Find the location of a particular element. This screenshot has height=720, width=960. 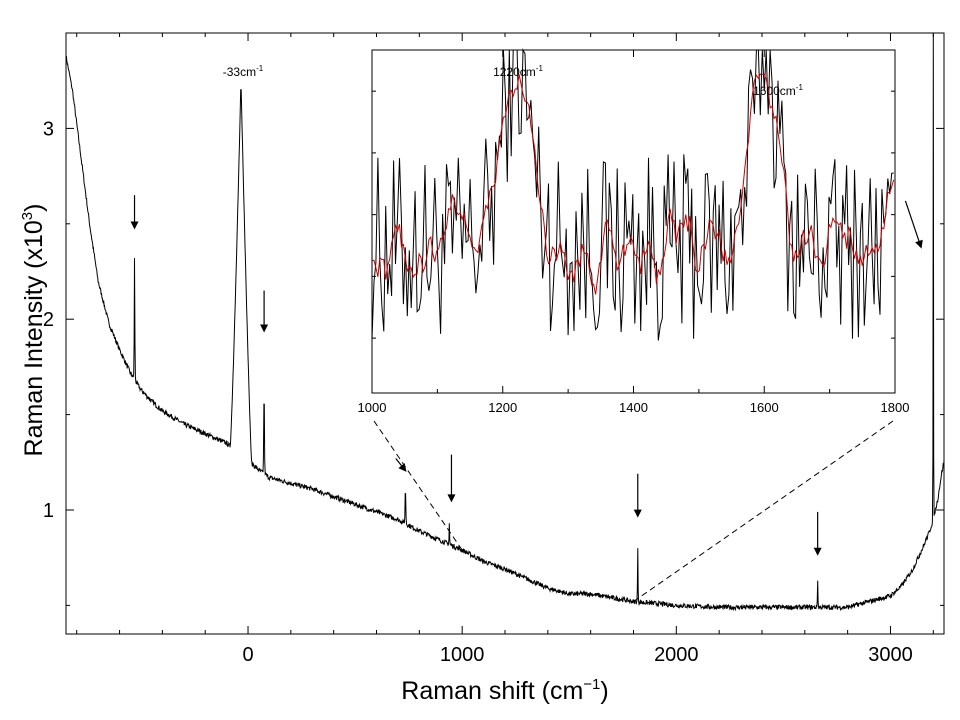

diagonal-arrow-head is located at coordinates (919, 244).